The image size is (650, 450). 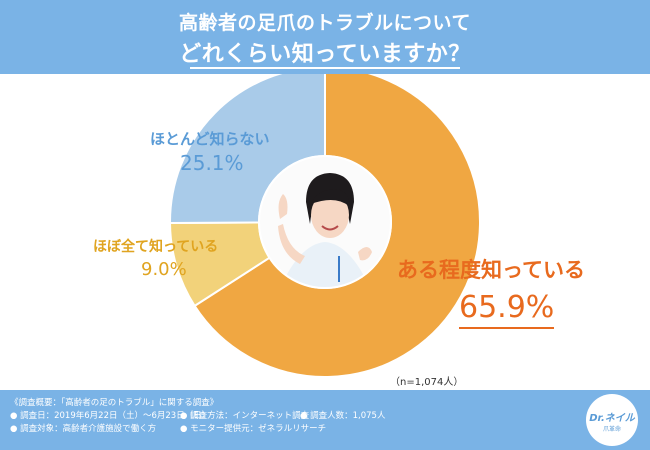 What do you see at coordinates (507, 309) in the screenshot?
I see `slice-value-aru-teido: 65.9%` at bounding box center [507, 309].